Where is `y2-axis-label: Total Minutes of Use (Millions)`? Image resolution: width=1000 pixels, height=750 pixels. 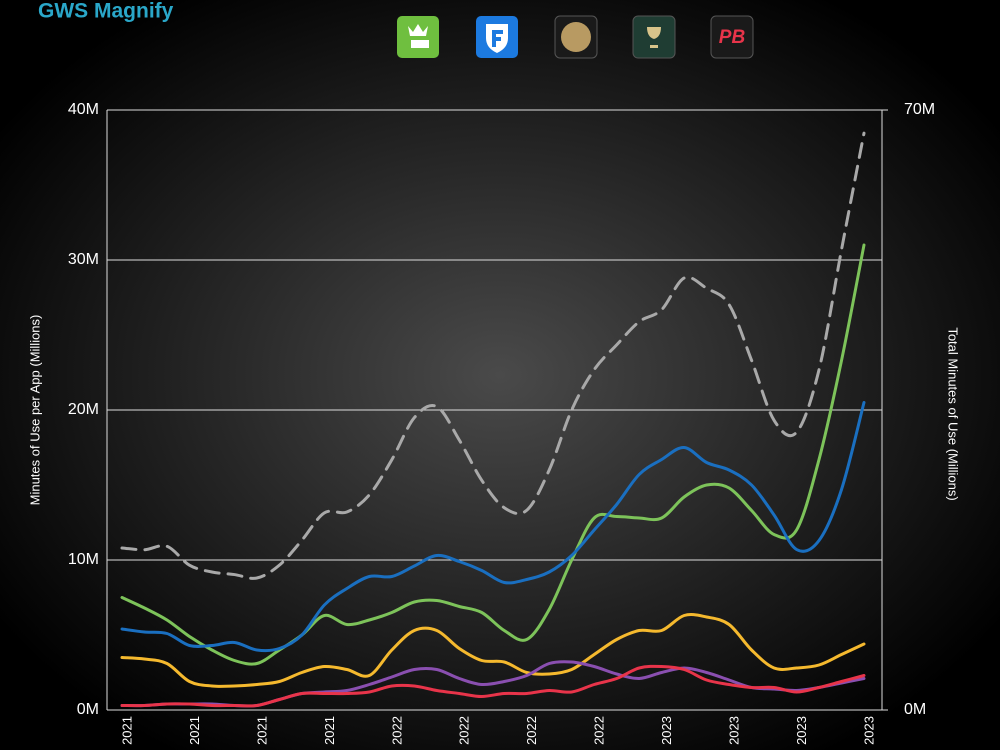
y2-axis-label: Total Minutes of Use (Millions) is located at coordinates (953, 413).